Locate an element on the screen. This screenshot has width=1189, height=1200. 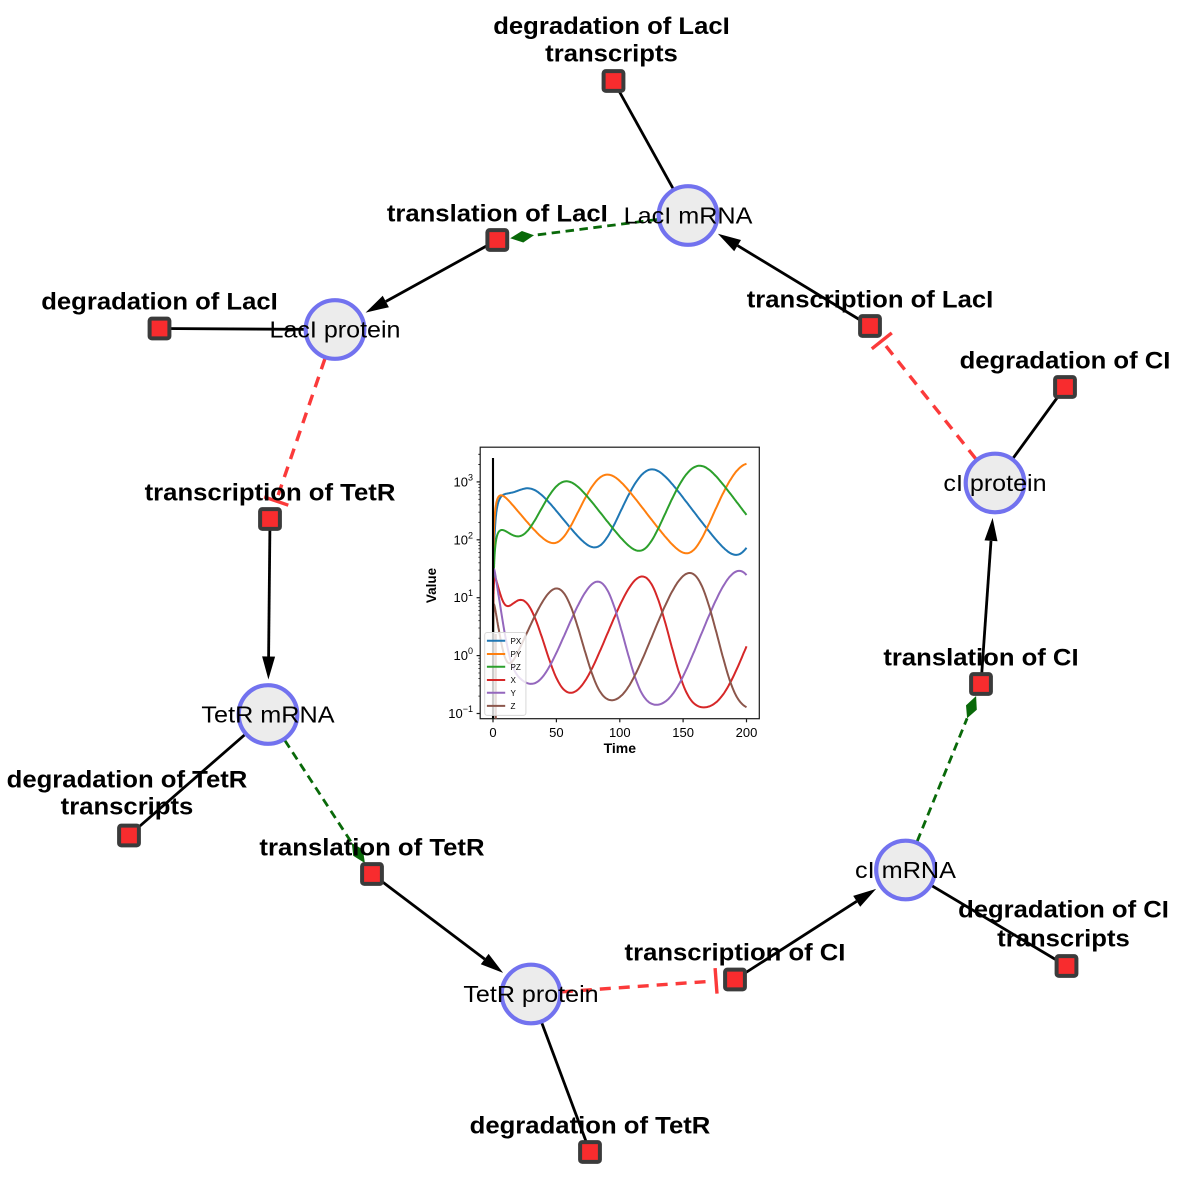
svg-text: LacI mRNA is located at coordinates (689, 216).